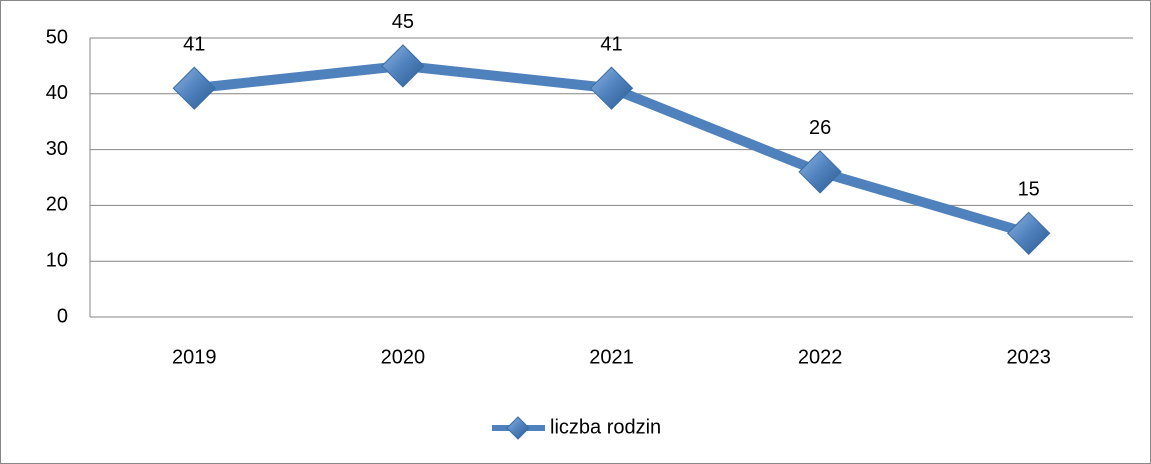 This screenshot has height=464, width=1151. I want to click on legend-marker, so click(518, 428).